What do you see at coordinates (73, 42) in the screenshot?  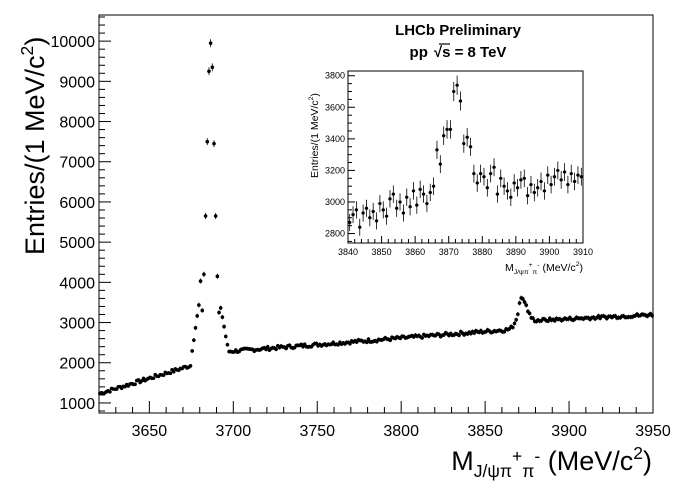 I see `main-y-tick-label: 10000` at bounding box center [73, 42].